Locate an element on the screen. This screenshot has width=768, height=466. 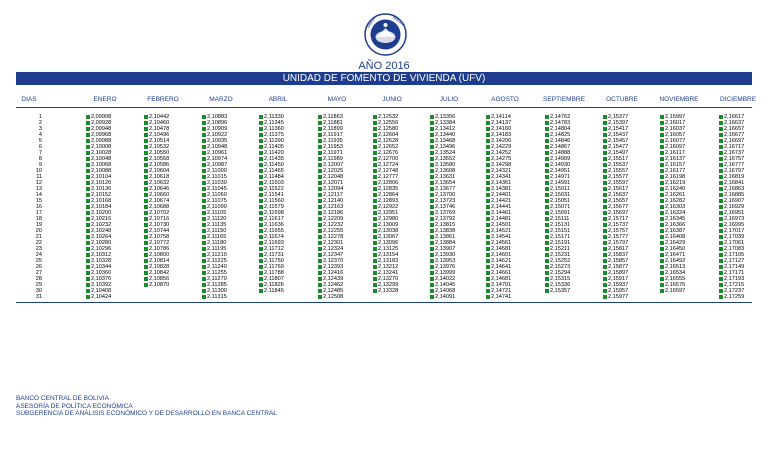
day-cell: 29 is located at coordinates (38, 285).